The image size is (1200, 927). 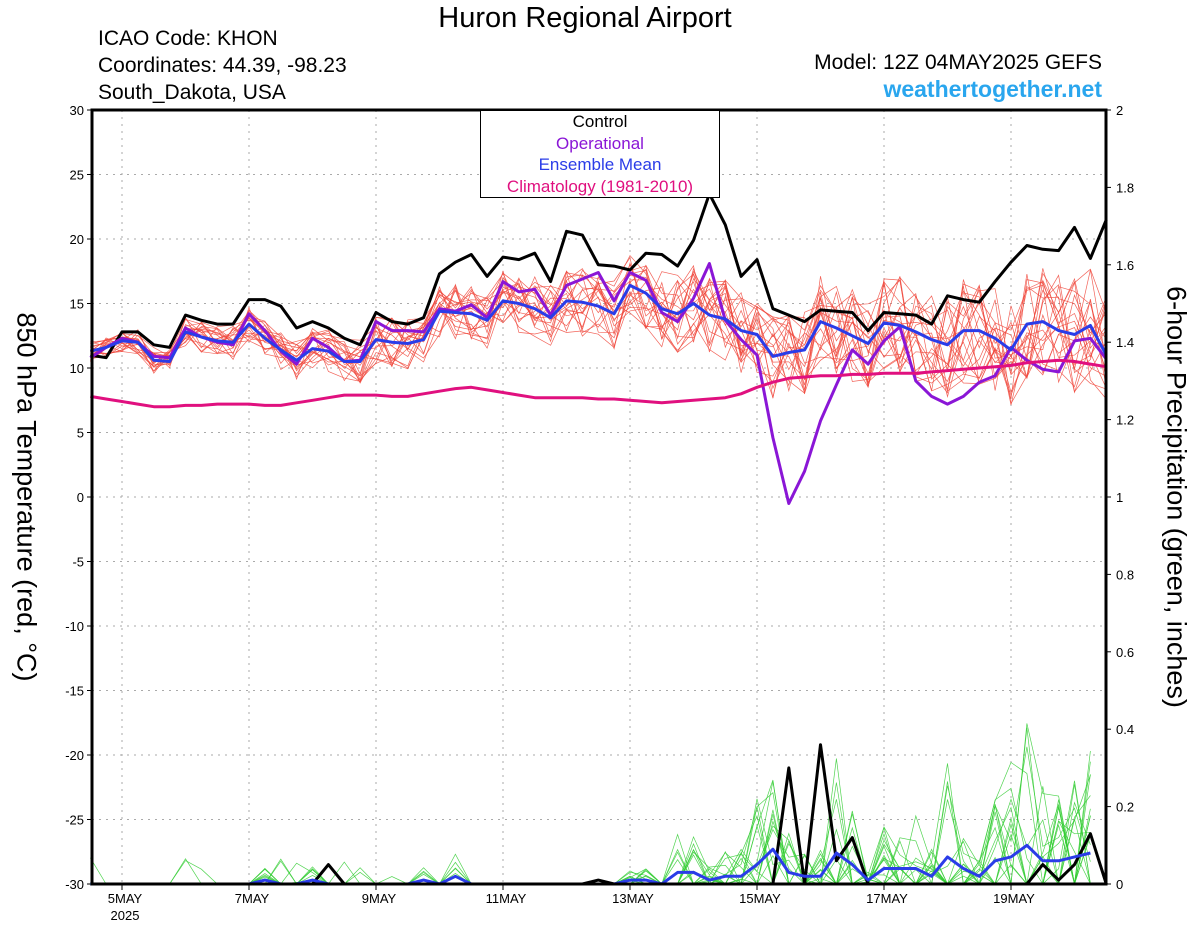 I want to click on legend-operational: Operational, so click(x=600, y=143).